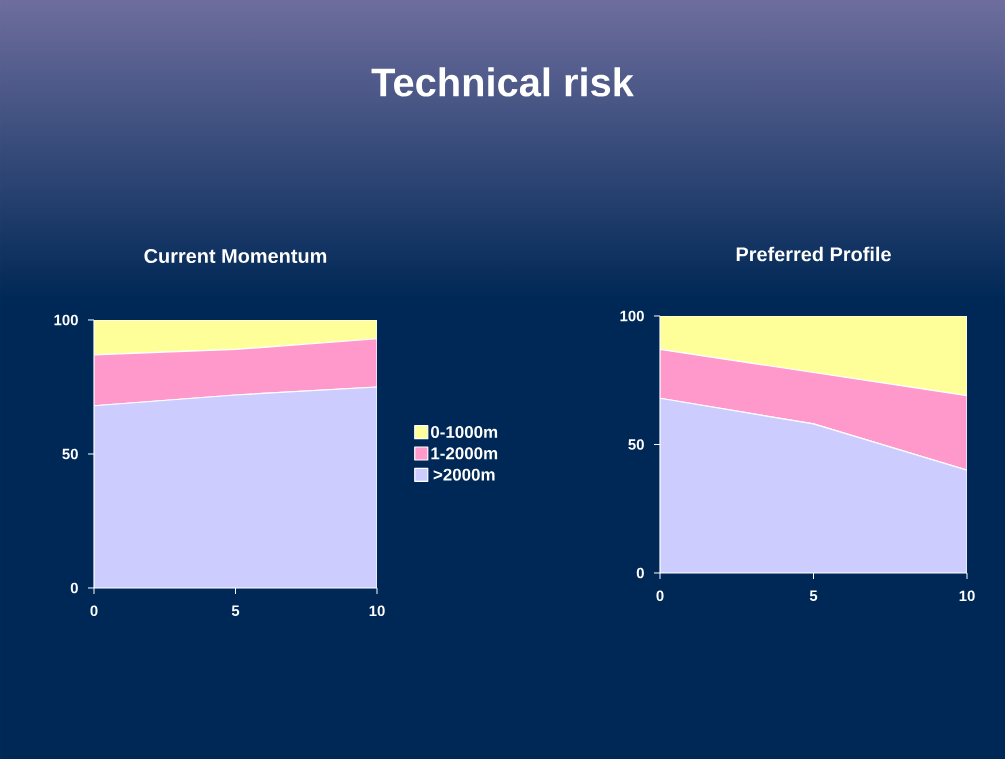  Describe the element at coordinates (464, 474) in the screenshot. I see `legend-label: >2000m` at that location.